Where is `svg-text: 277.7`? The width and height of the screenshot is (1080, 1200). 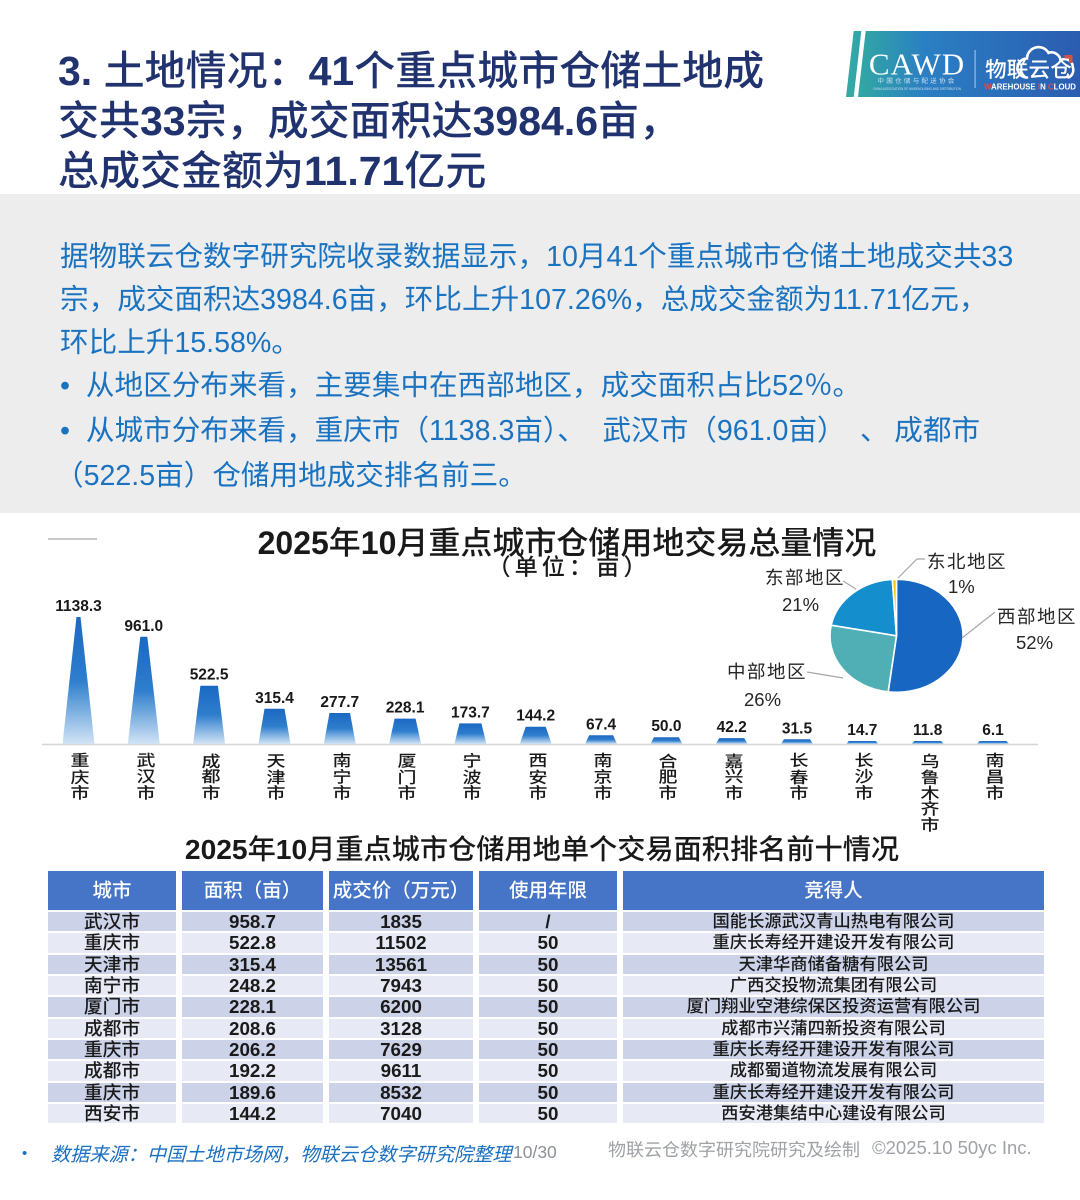 svg-text: 277.7 is located at coordinates (339, 702).